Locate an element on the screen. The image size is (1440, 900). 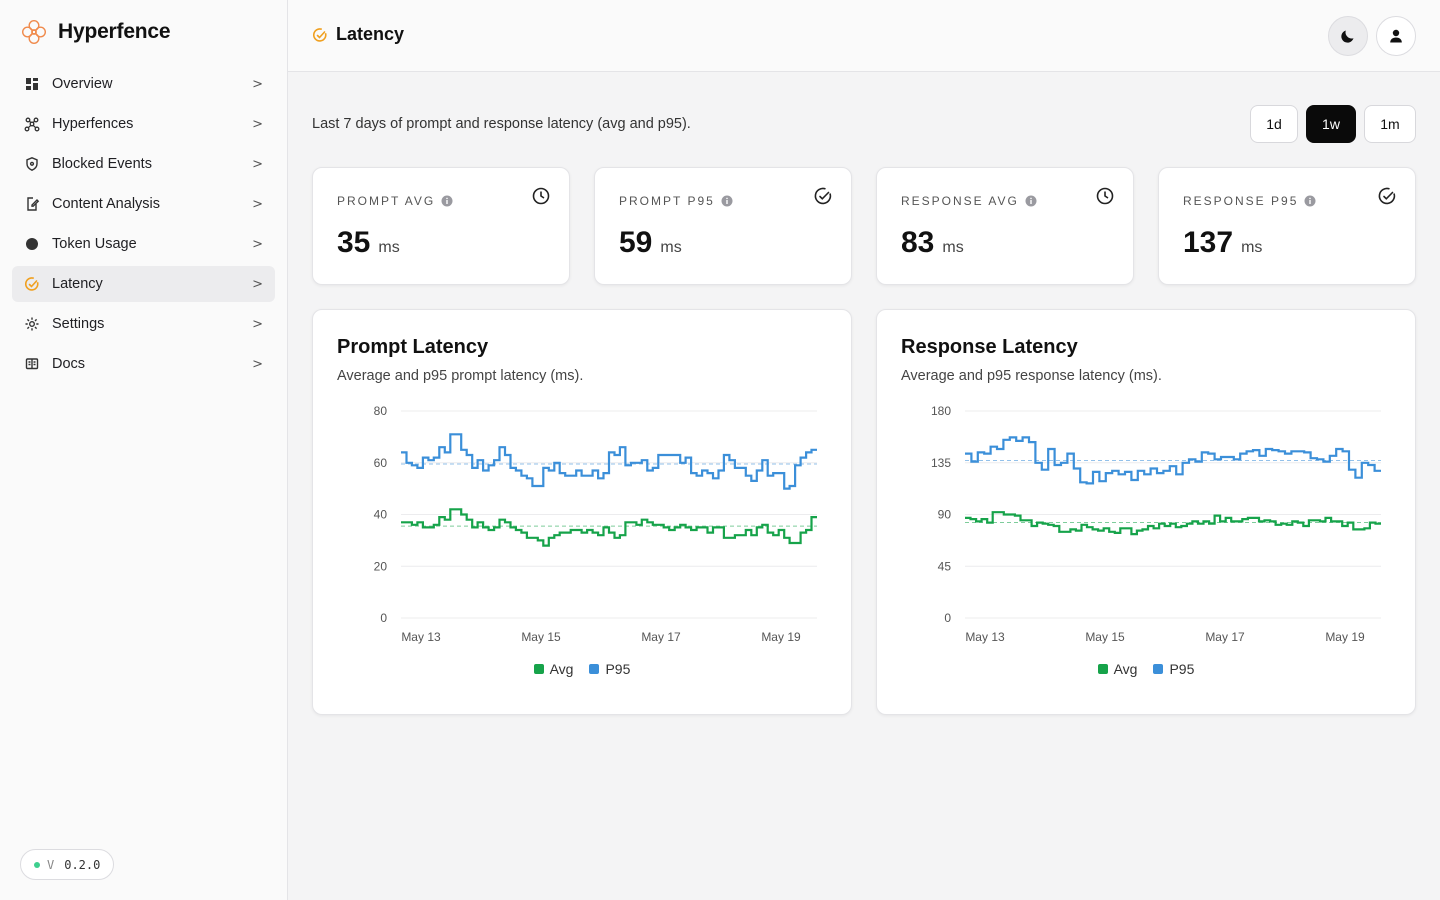
sidebar-item-label: Blocked Events is located at coordinates (102, 164).